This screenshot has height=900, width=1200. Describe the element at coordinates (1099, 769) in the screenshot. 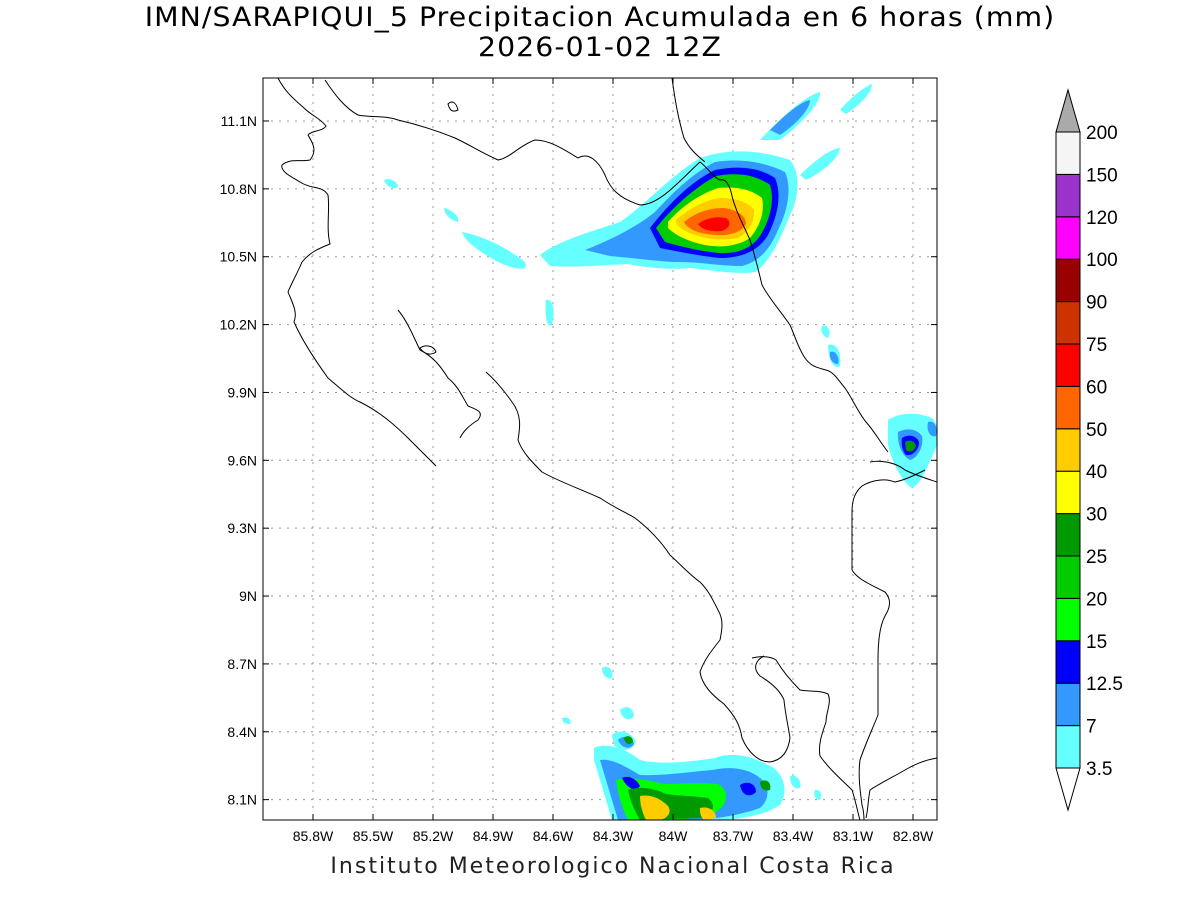

I see `colorbar-level-label: 3.5` at that location.